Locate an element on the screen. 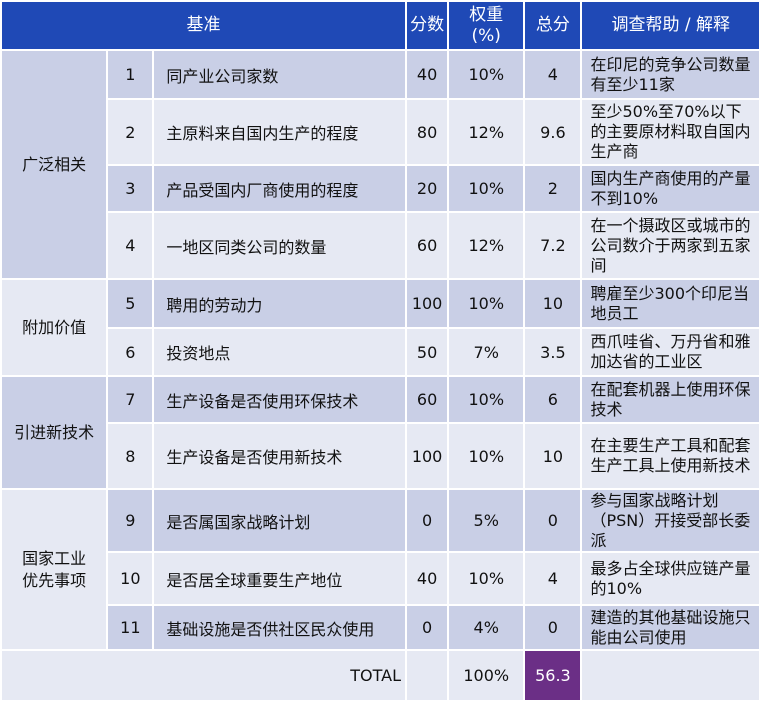  total-score-empty is located at coordinates (427, 675).